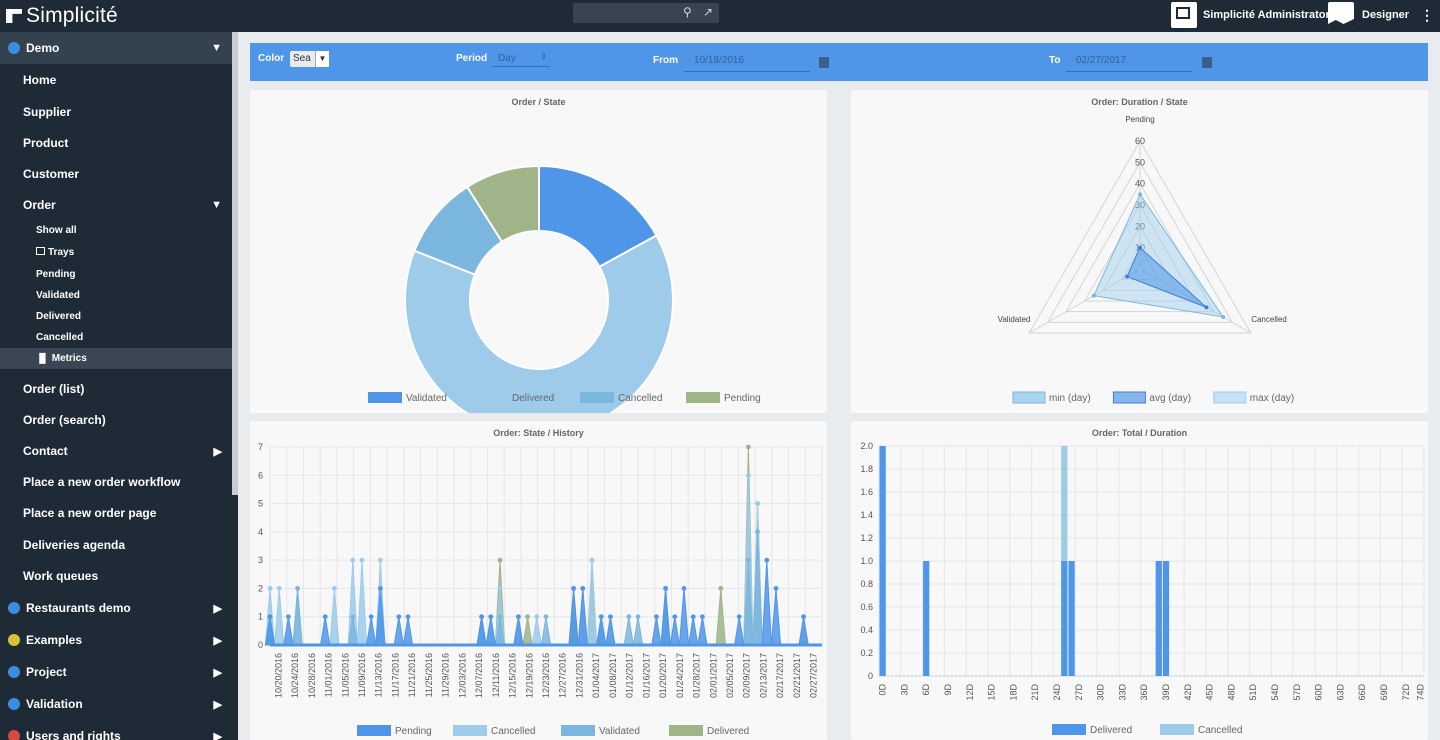 The height and width of the screenshot is (740, 1440). What do you see at coordinates (527, 631) in the screenshot?
I see `area-peak-delivered` at bounding box center [527, 631].